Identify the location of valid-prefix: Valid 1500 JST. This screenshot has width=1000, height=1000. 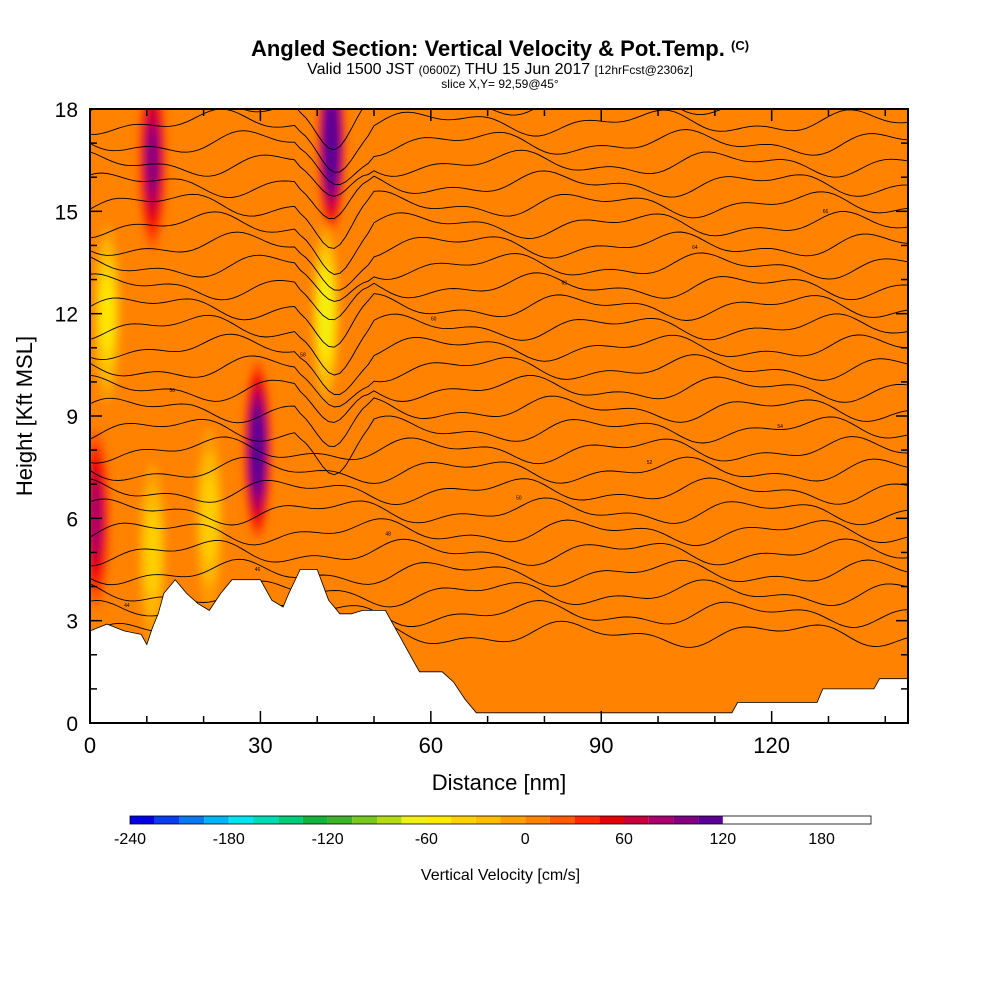
(361, 69).